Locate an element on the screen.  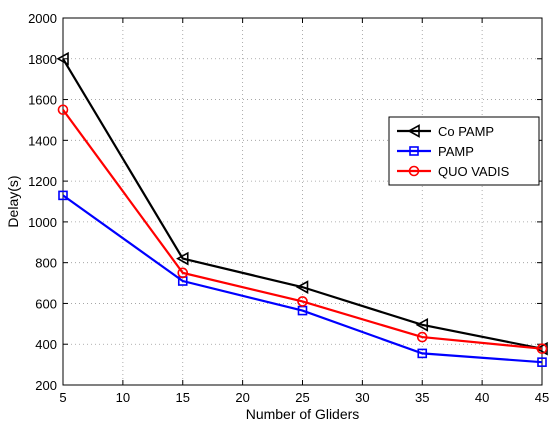
x-tick-label: 30 is located at coordinates (362, 397).